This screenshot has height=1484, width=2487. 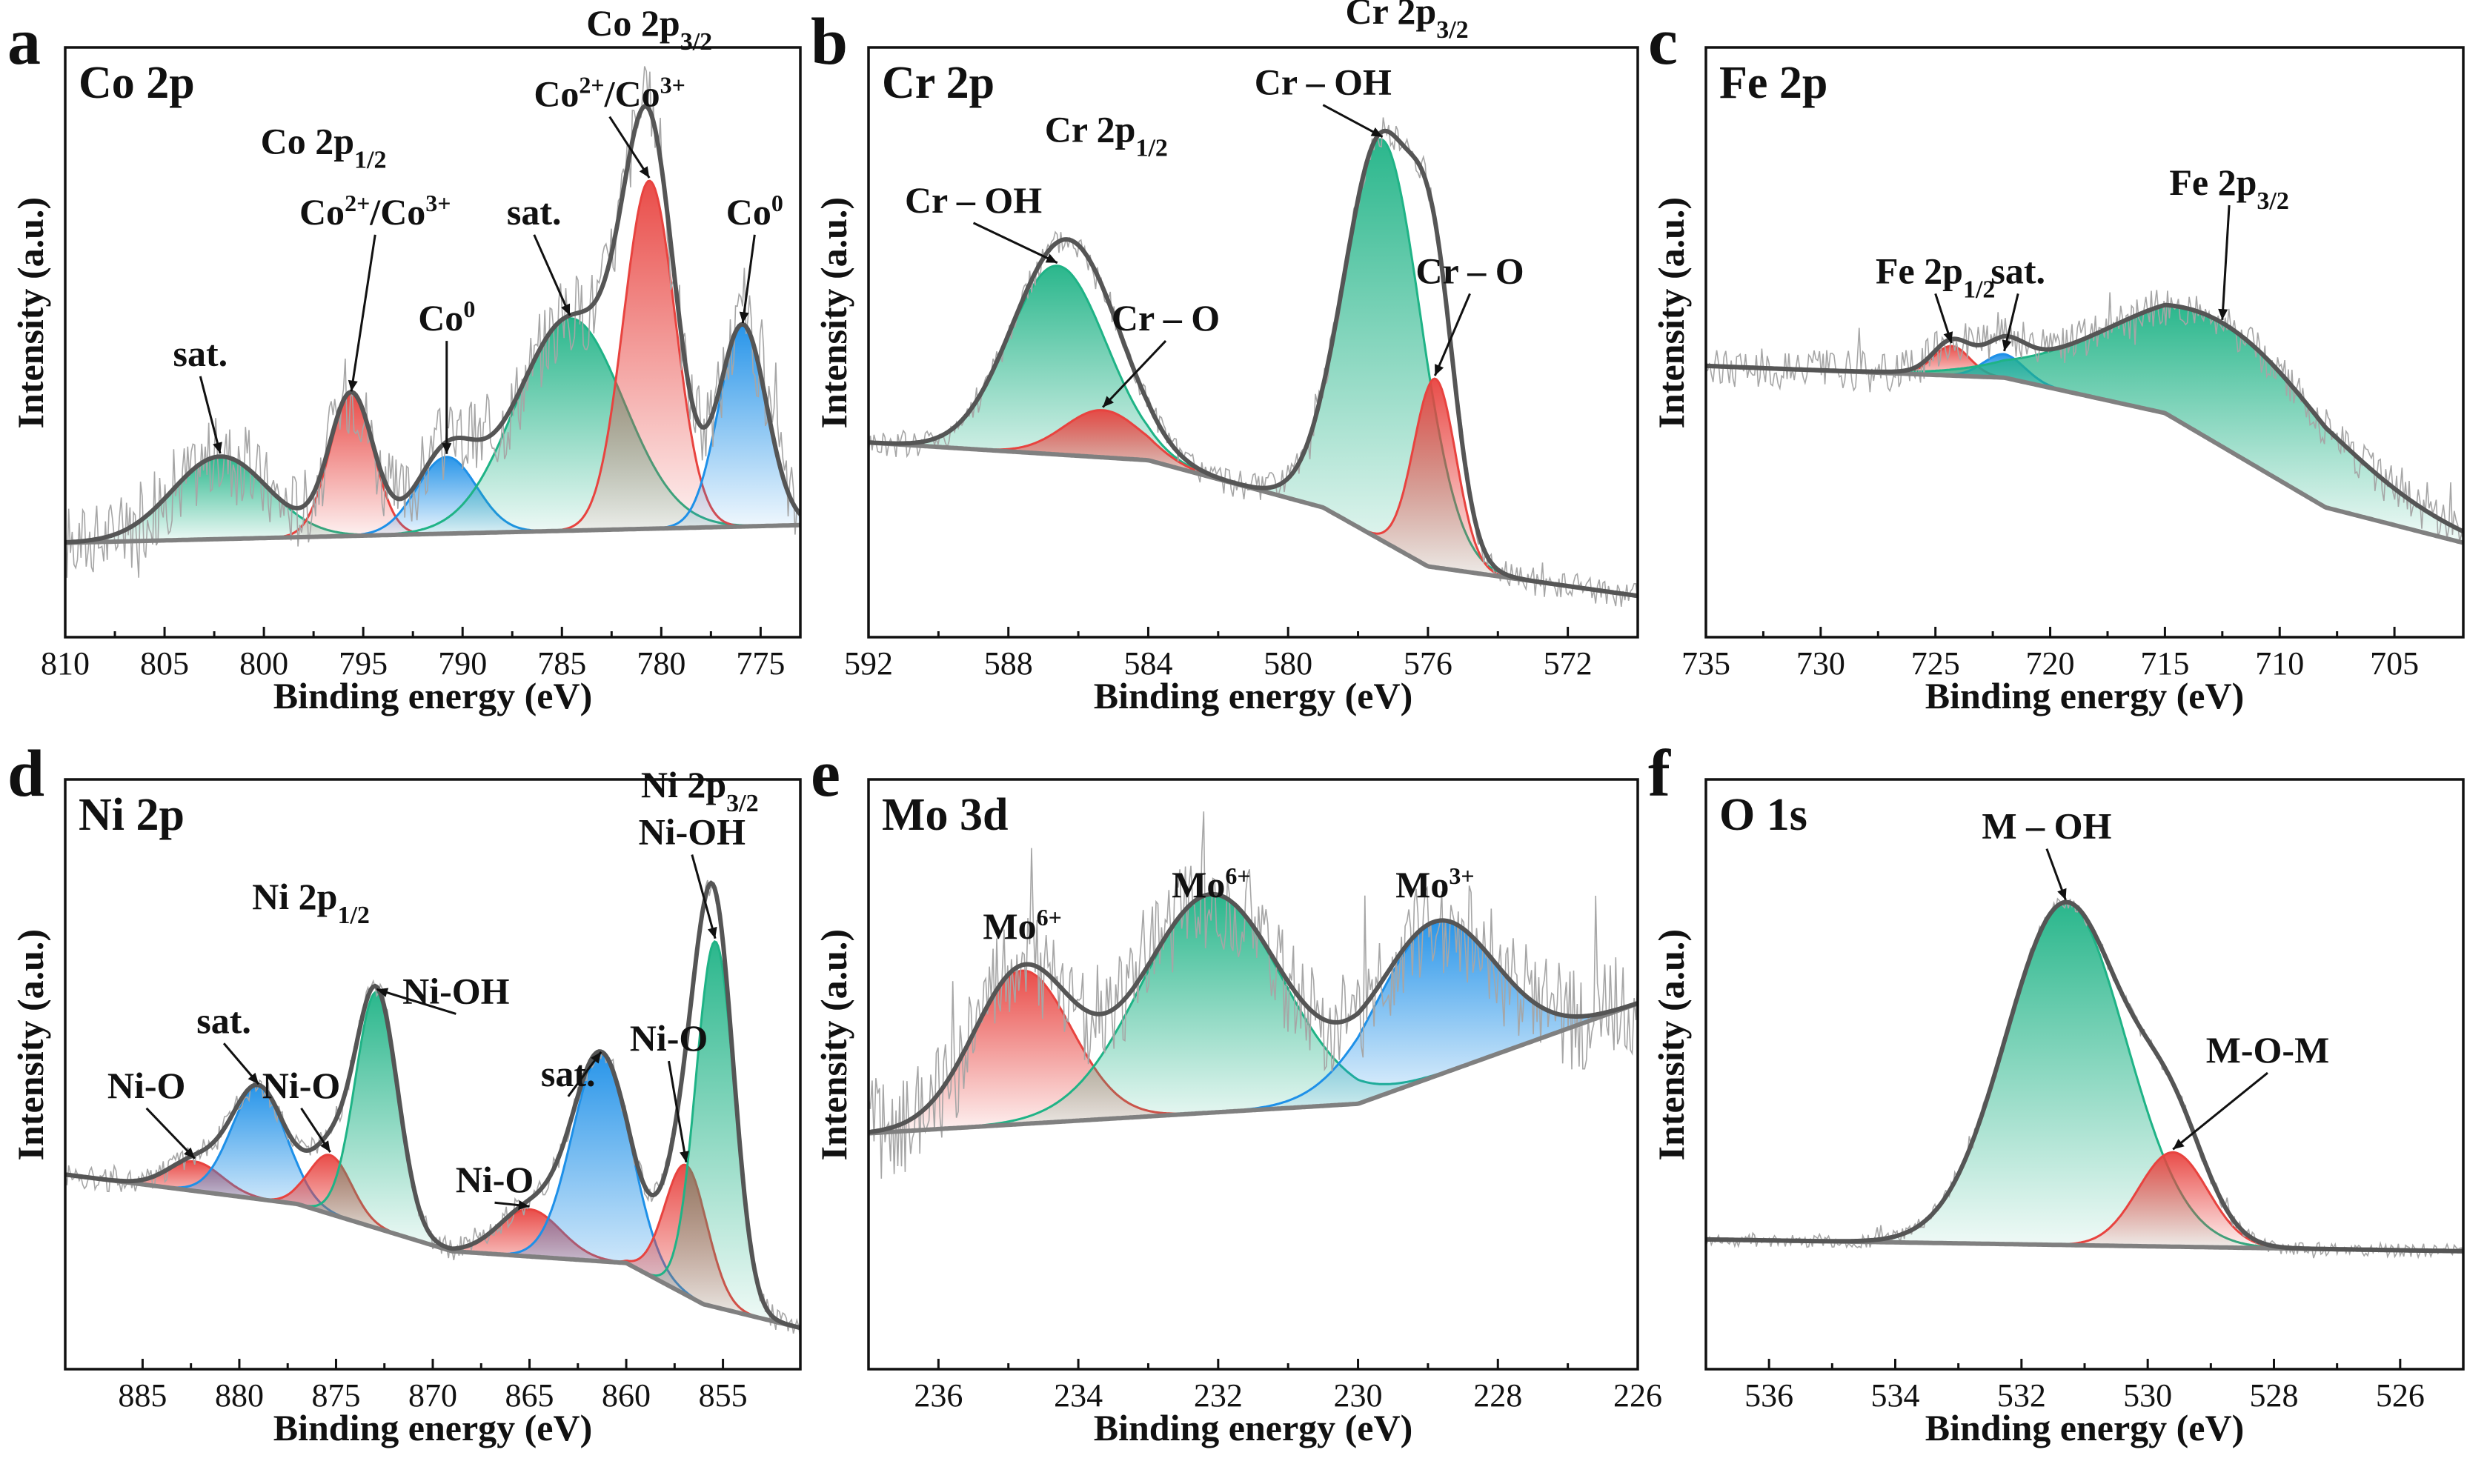 I want to click on x-tick-label: 228, so click(x=1497, y=1395).